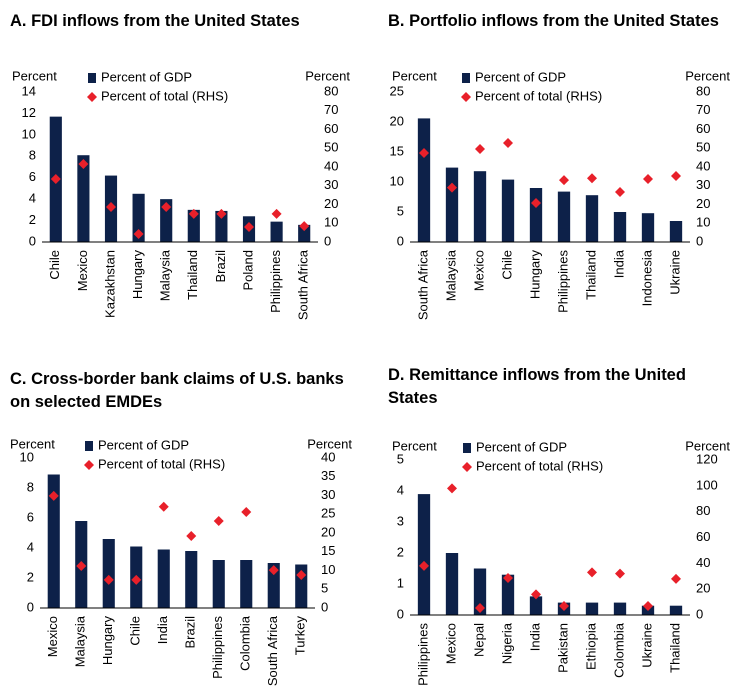 This screenshot has height=686, width=733. I want to click on x-tick-label: Malaysia, so click(80, 641).